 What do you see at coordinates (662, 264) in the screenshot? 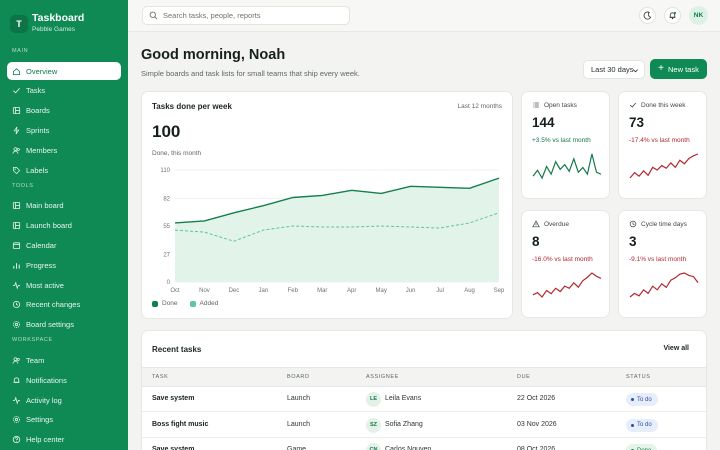
I see `stat-card-cycle-time-days: Cycle time days 3 -9.1% vs last month` at bounding box center [662, 264].